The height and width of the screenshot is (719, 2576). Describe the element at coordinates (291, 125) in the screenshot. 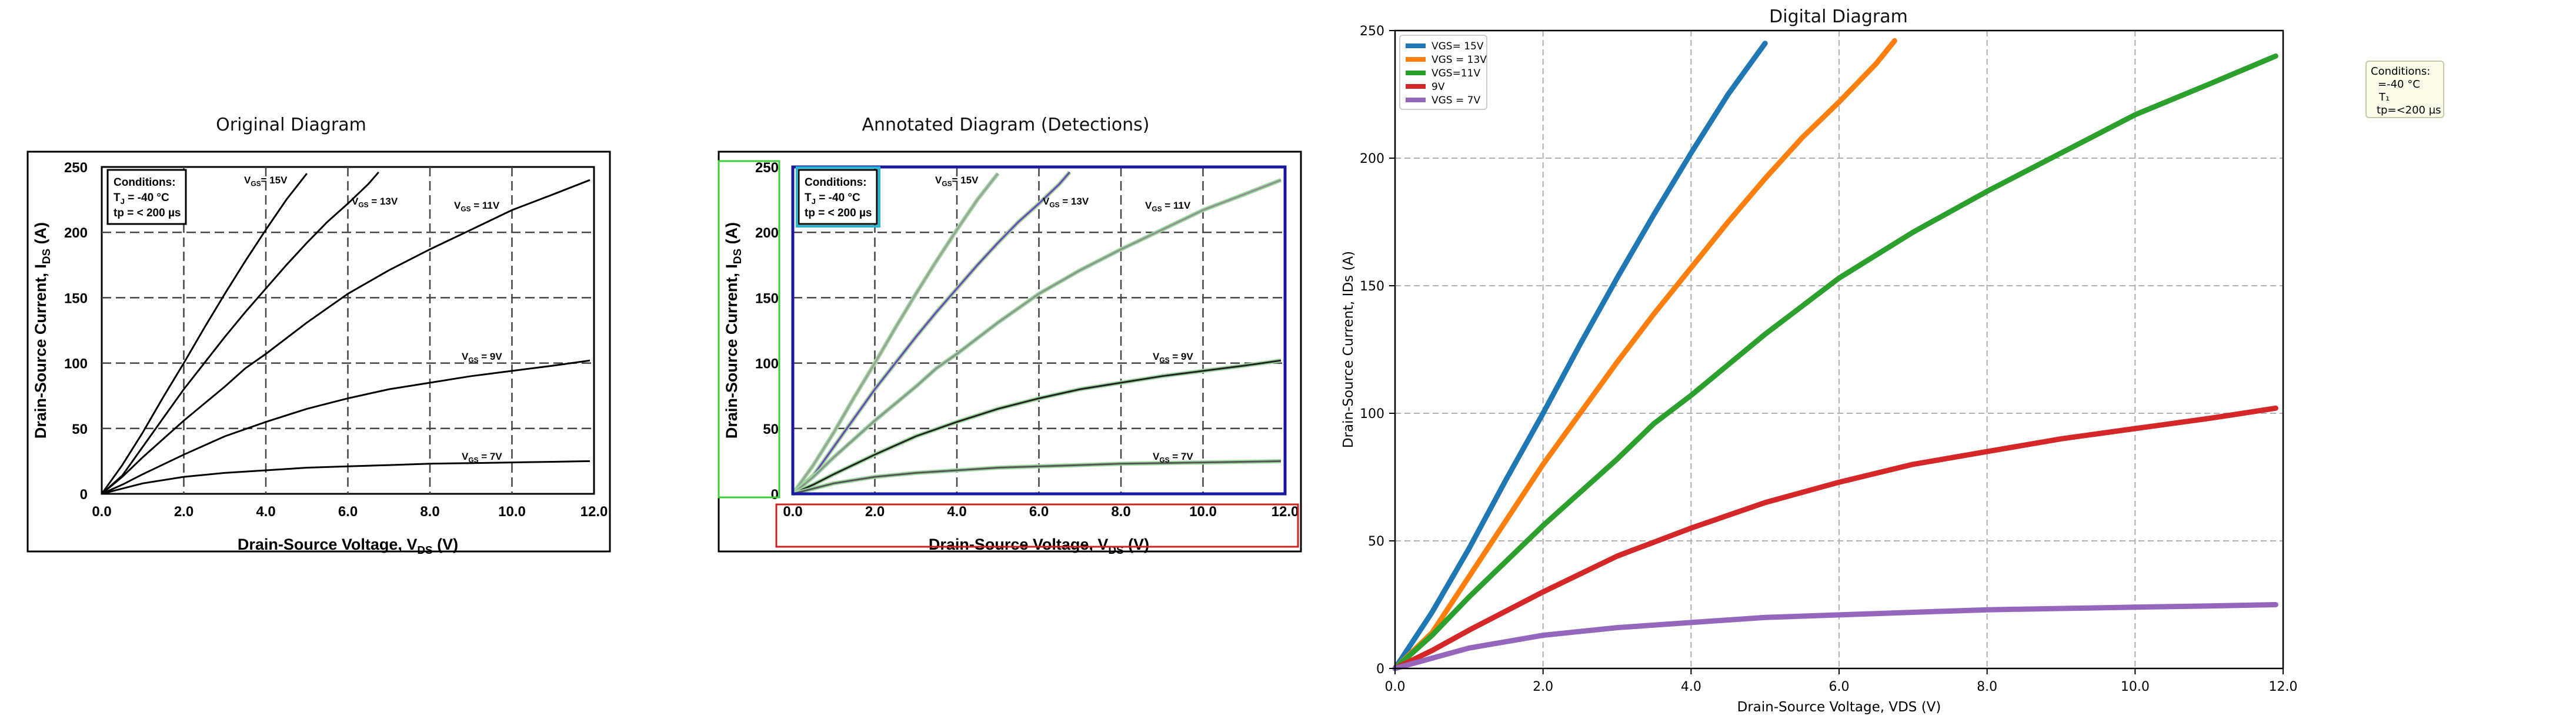

I see `original-panel-title: Original Diagram` at that location.